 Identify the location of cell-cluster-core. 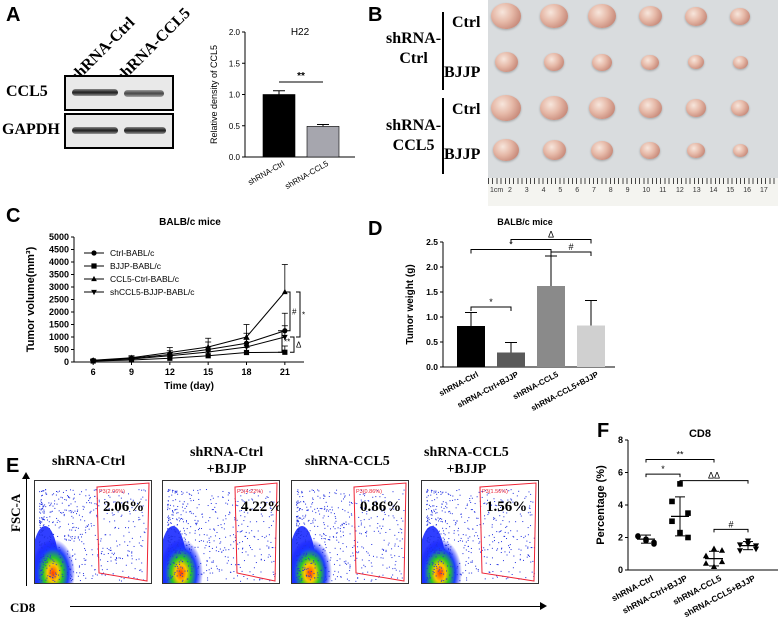
(312, 561).